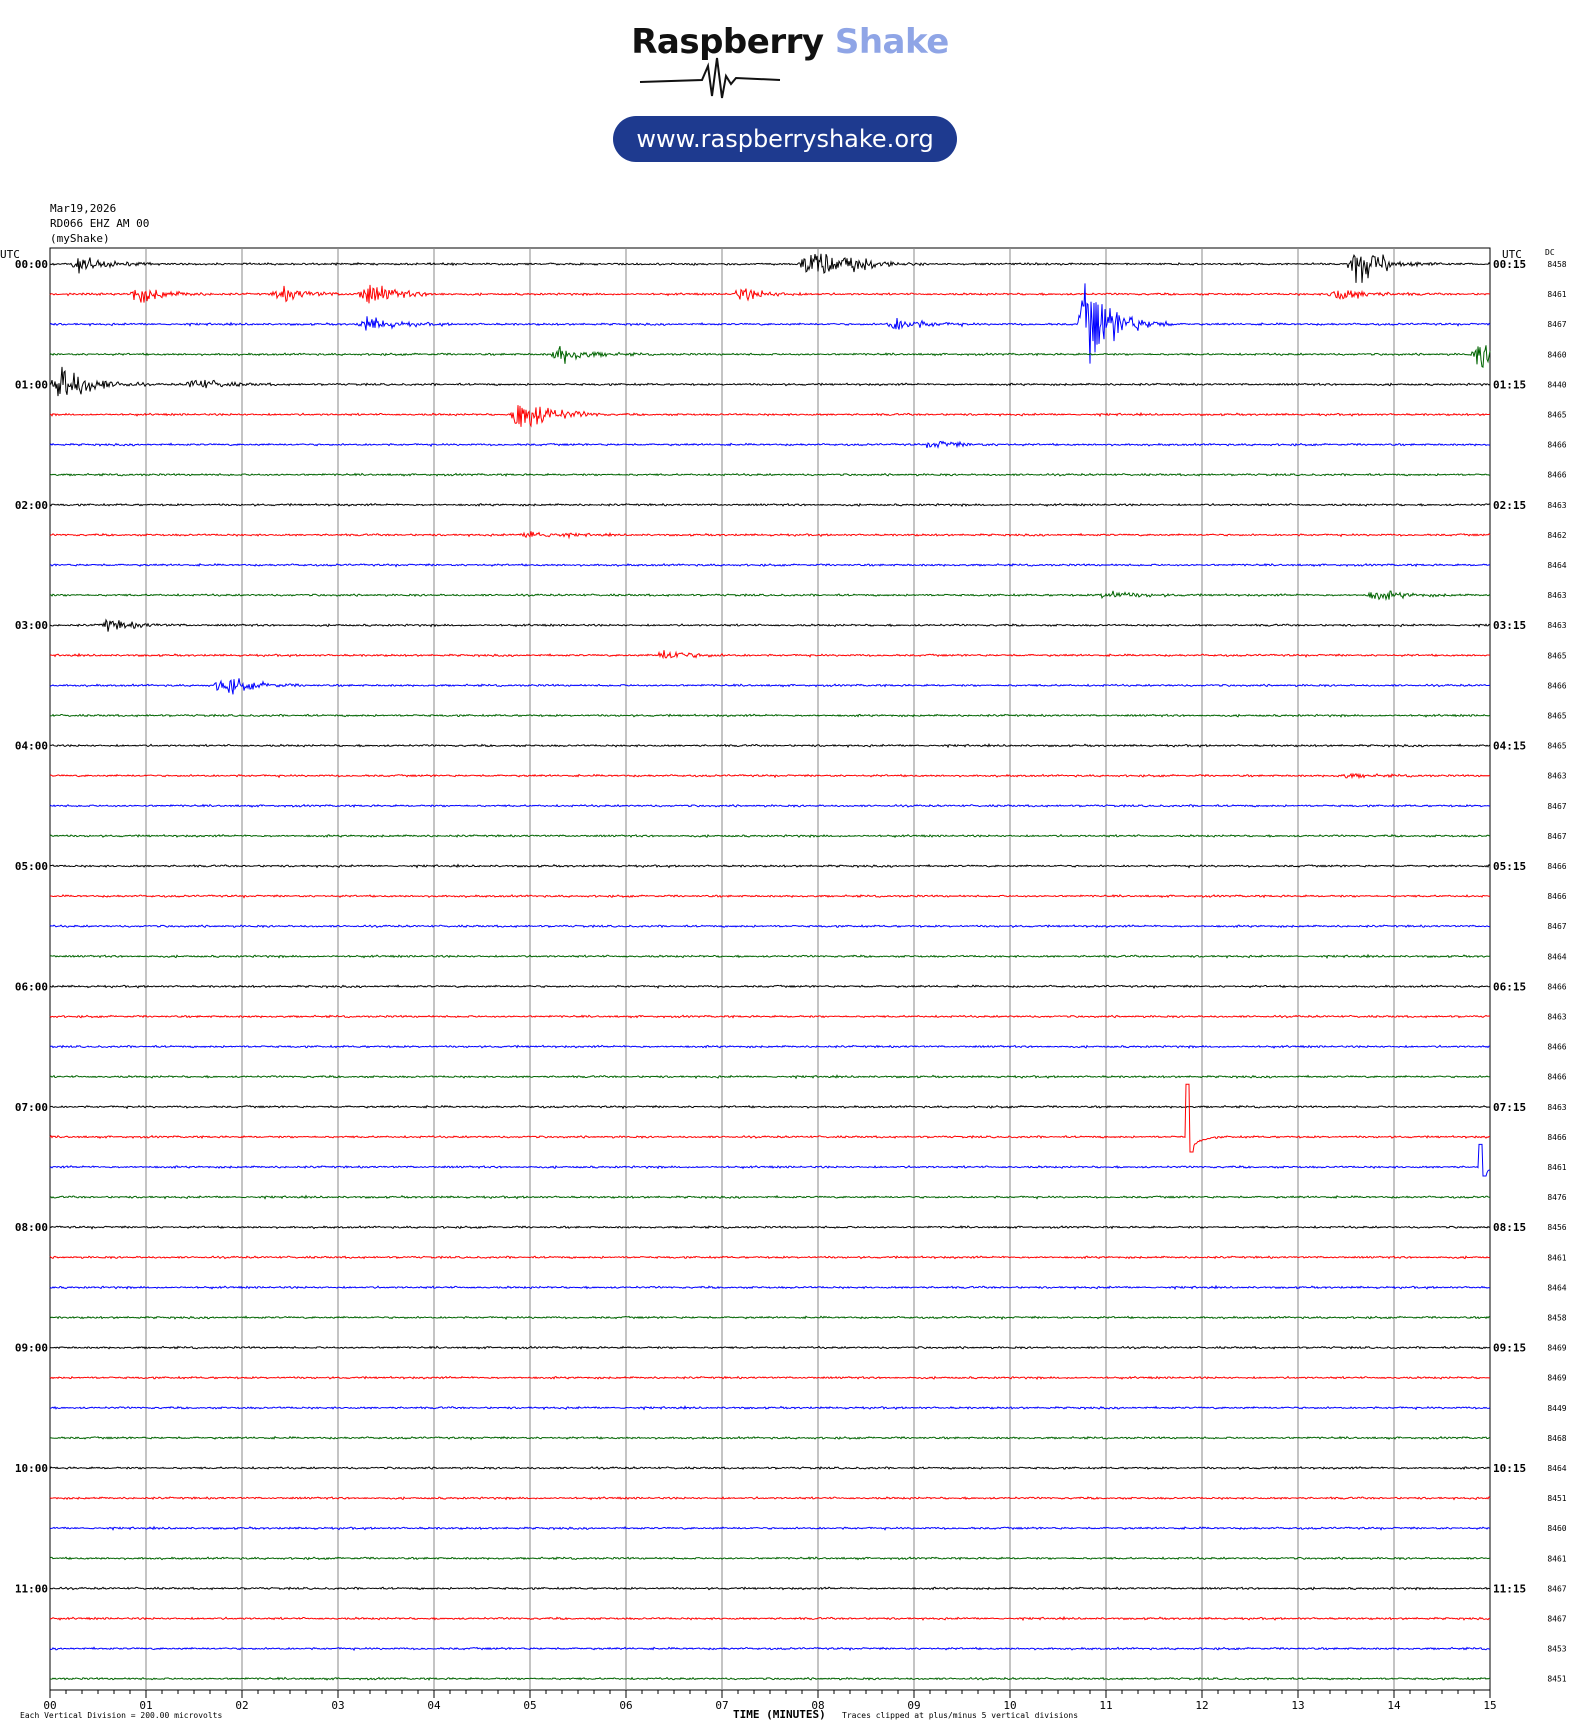 The height and width of the screenshot is (1732, 1570). Describe the element at coordinates (31, 1348) in the screenshot. I see `hour-label: 09:00` at that location.